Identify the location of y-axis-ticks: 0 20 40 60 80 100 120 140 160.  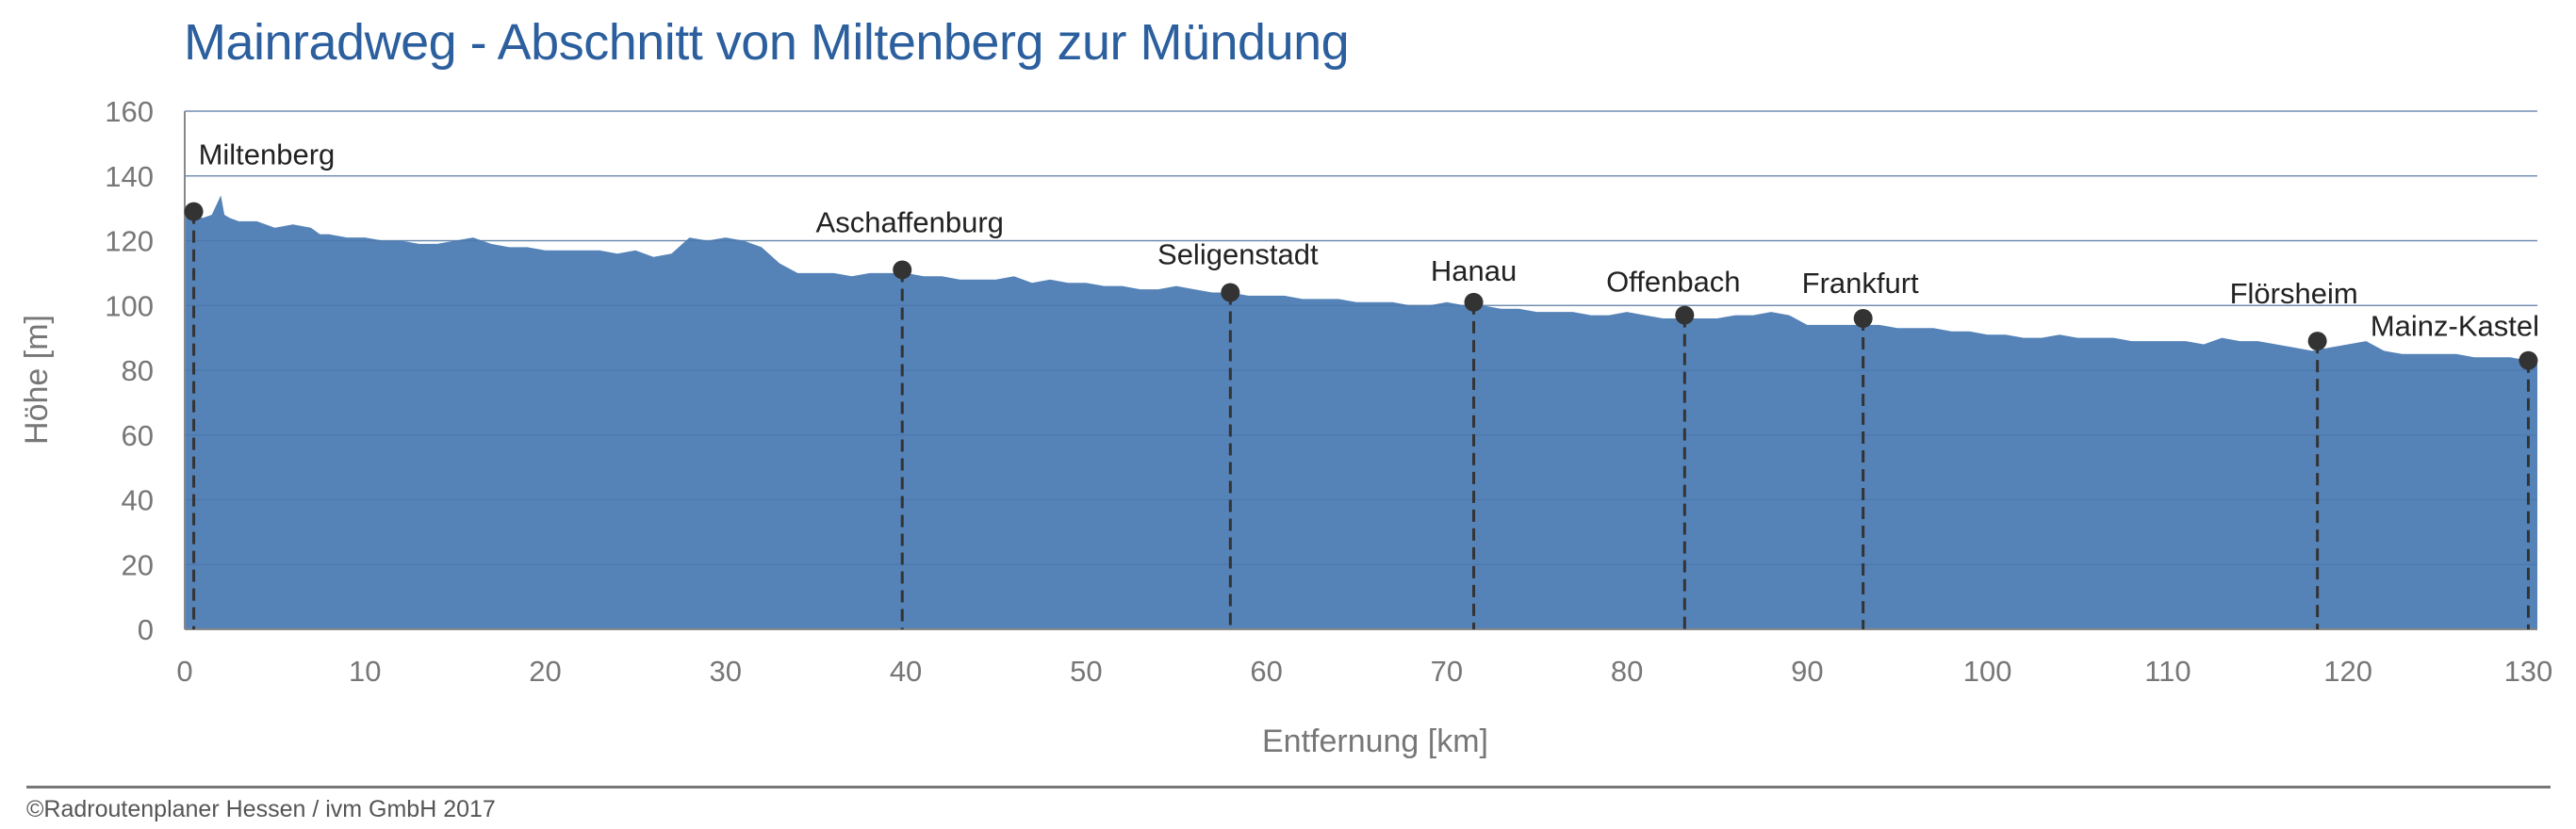
(129, 370).